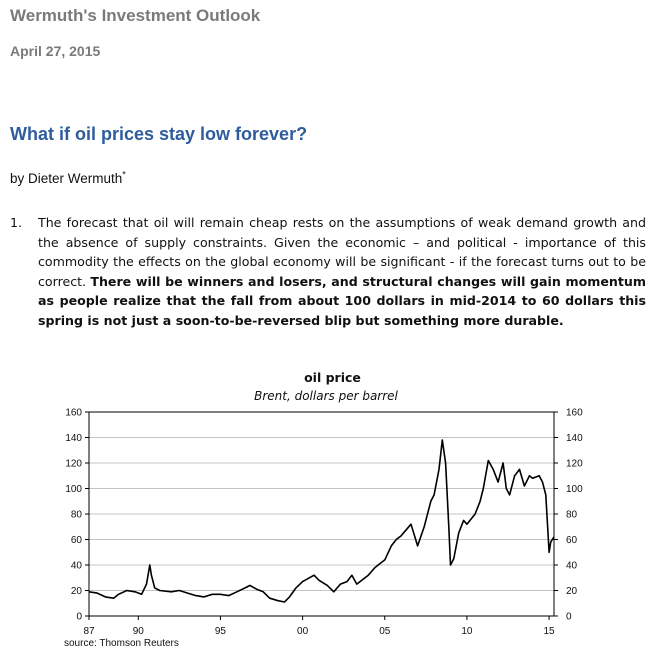  I want to click on header-date: April 27, 2015, so click(55, 51).